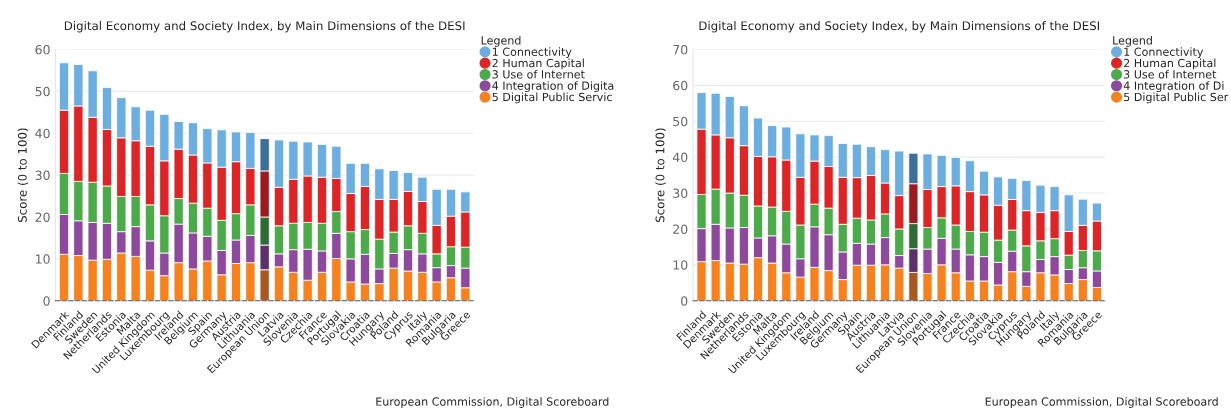 This screenshot has height=412, width=1231. I want to click on legend-label: 5 Digital Public Servic, so click(552, 98).